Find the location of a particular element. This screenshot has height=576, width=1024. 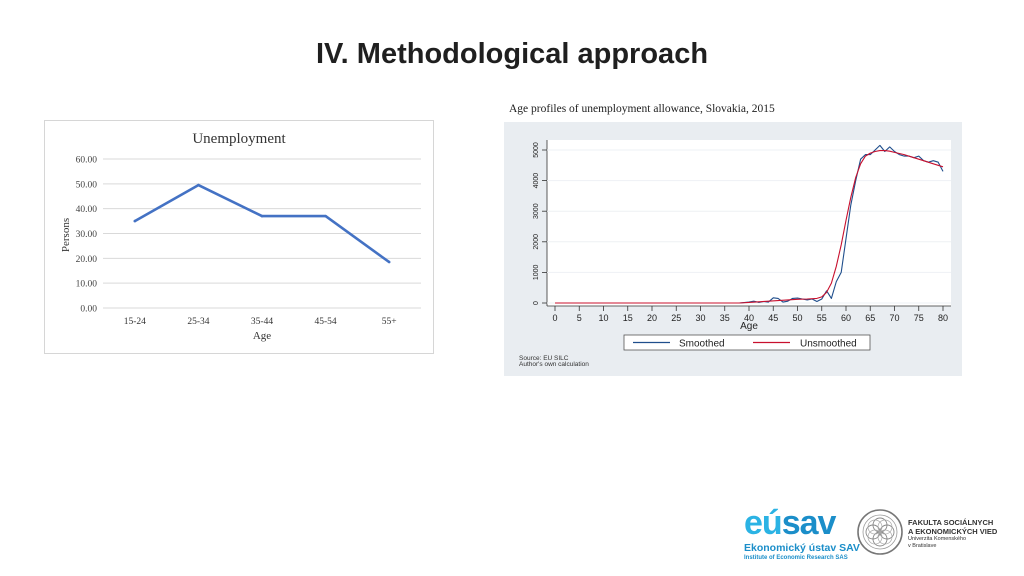

page-title: IV. Methodological approach is located at coordinates (512, 54).